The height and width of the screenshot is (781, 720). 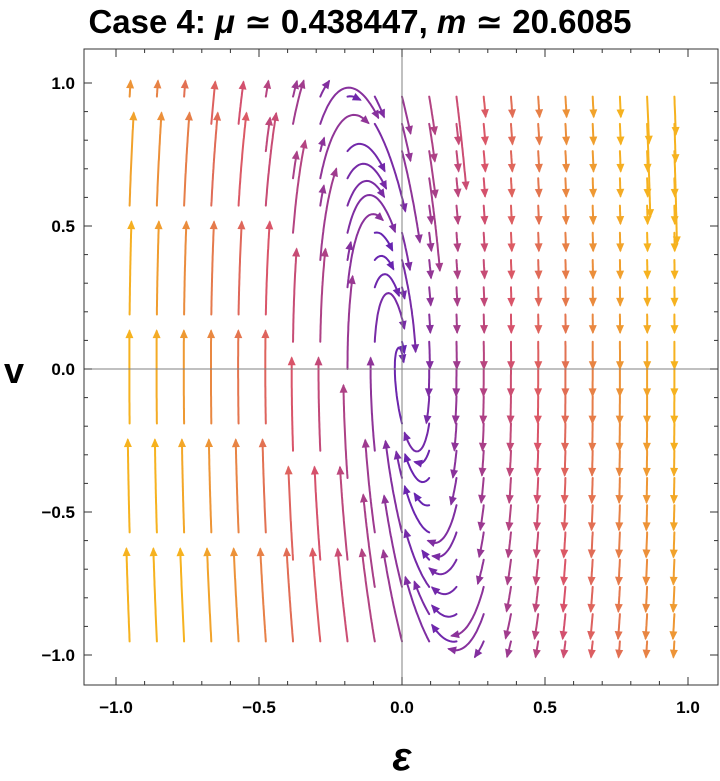 I want to click on x-tick-label-4: 1.0, so click(x=688, y=707).